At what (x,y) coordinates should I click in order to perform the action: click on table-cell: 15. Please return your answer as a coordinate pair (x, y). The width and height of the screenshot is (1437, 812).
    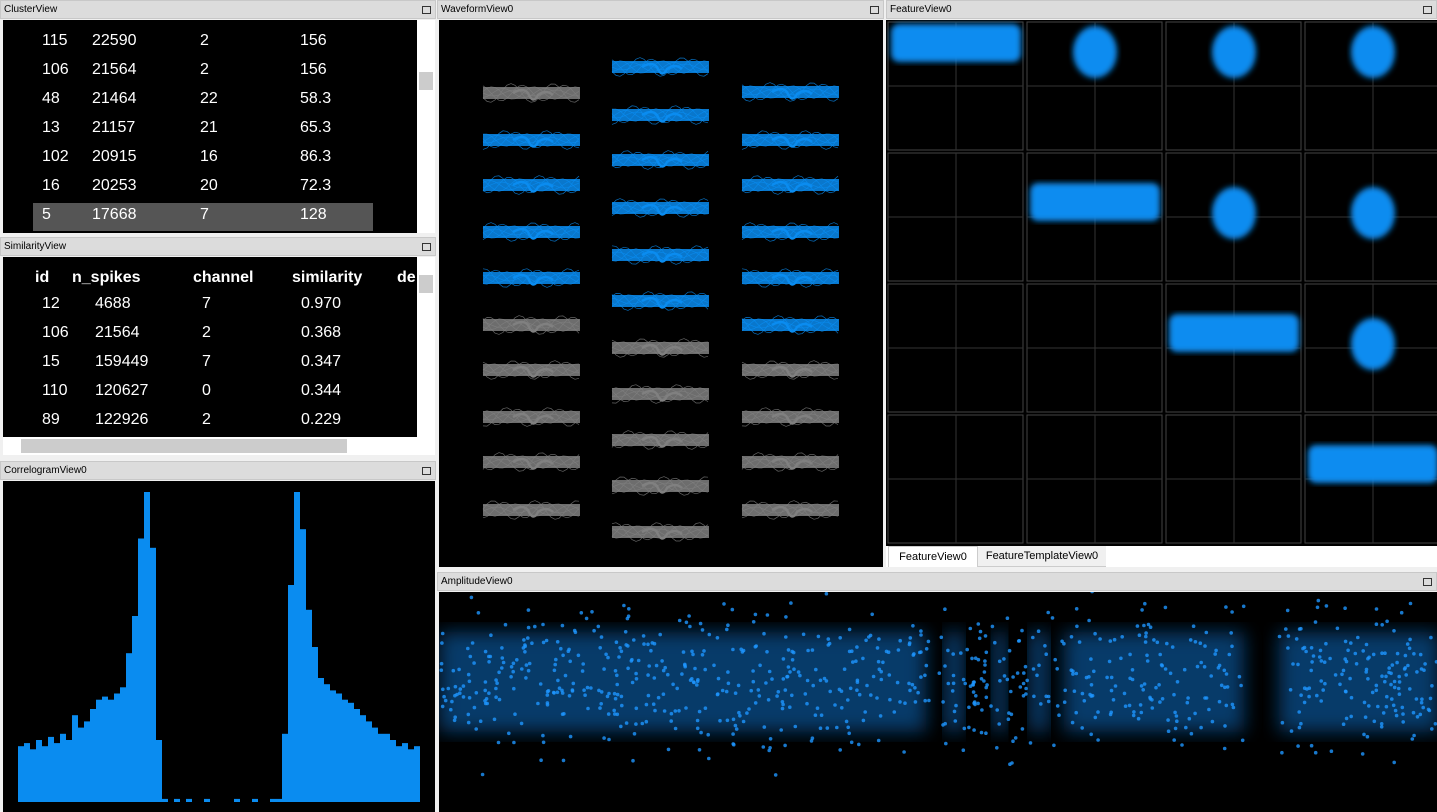
    Looking at the image, I should click on (51, 361).